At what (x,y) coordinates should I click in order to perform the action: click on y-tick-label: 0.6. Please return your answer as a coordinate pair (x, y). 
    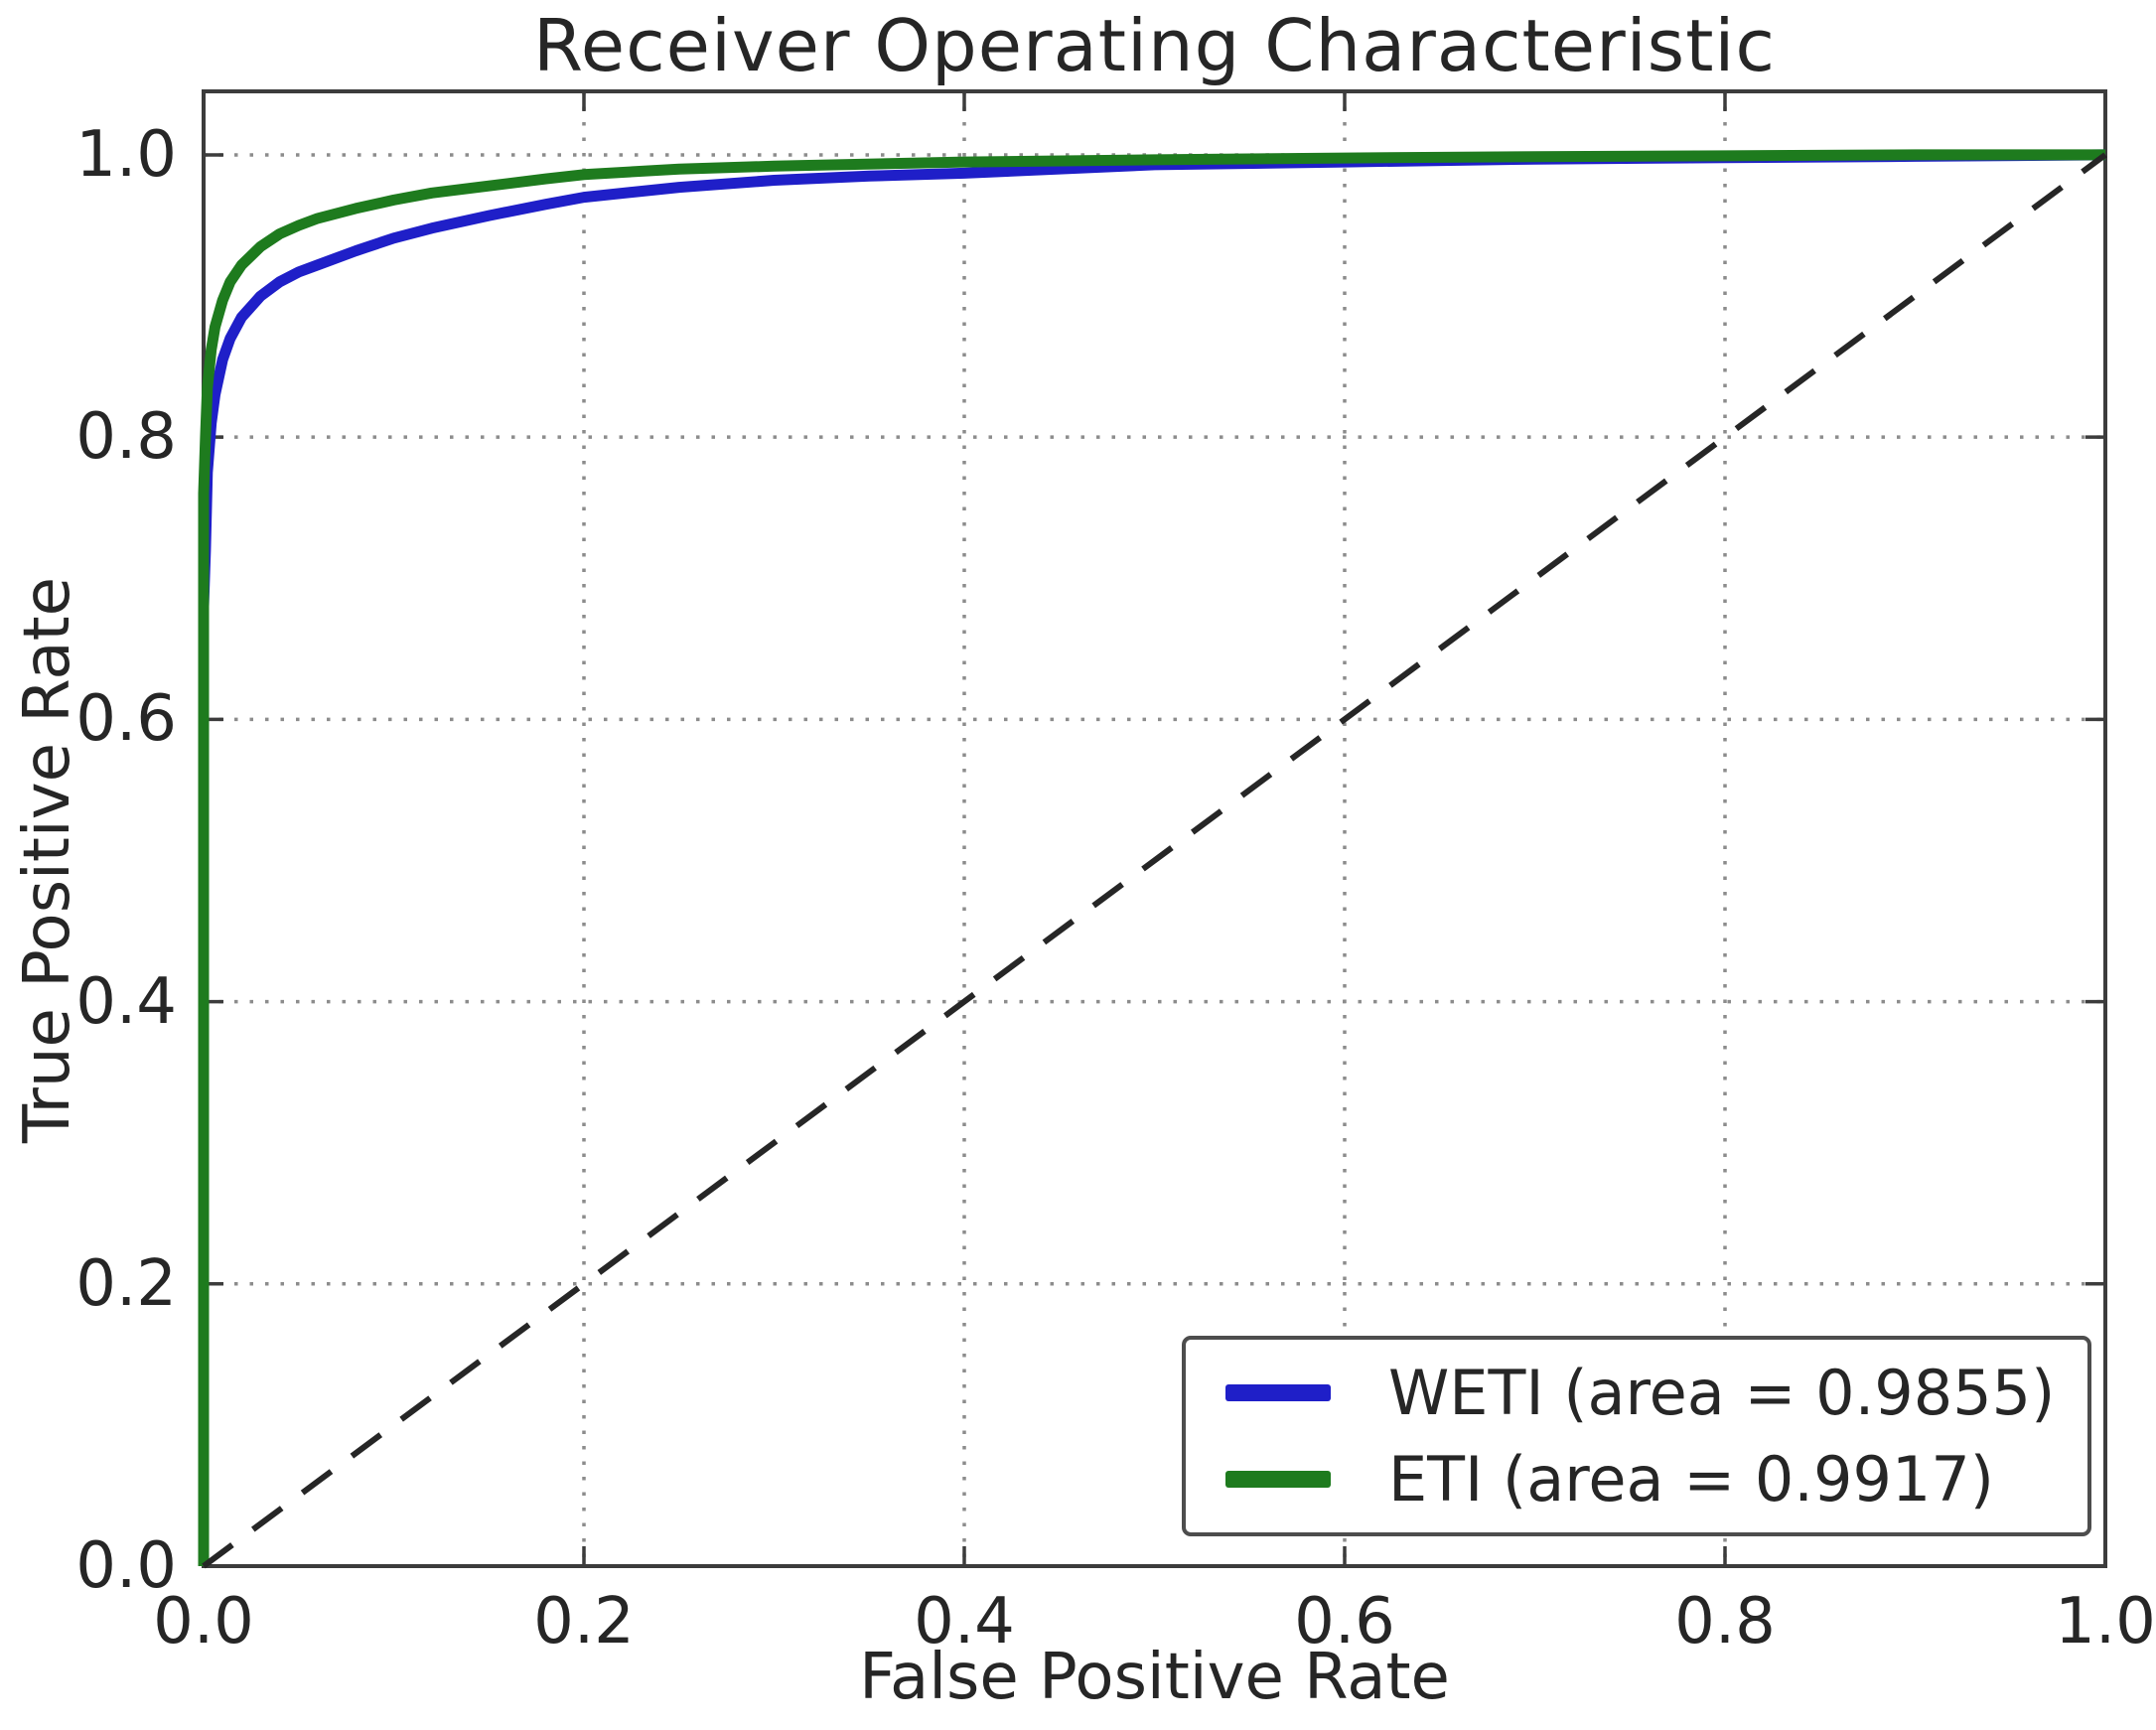
    Looking at the image, I should click on (126, 719).